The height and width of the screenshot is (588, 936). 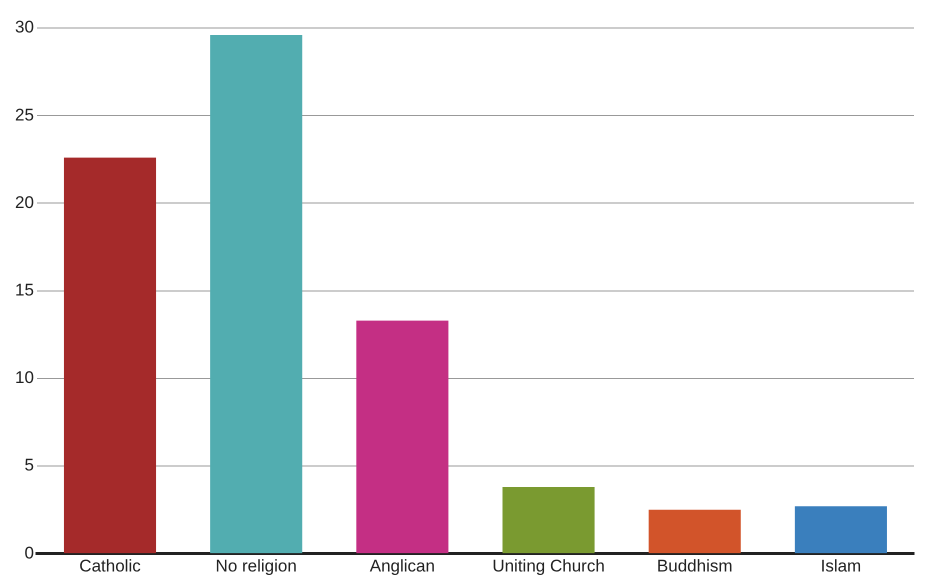 I want to click on y-tick-label: 20, so click(x=24, y=202).